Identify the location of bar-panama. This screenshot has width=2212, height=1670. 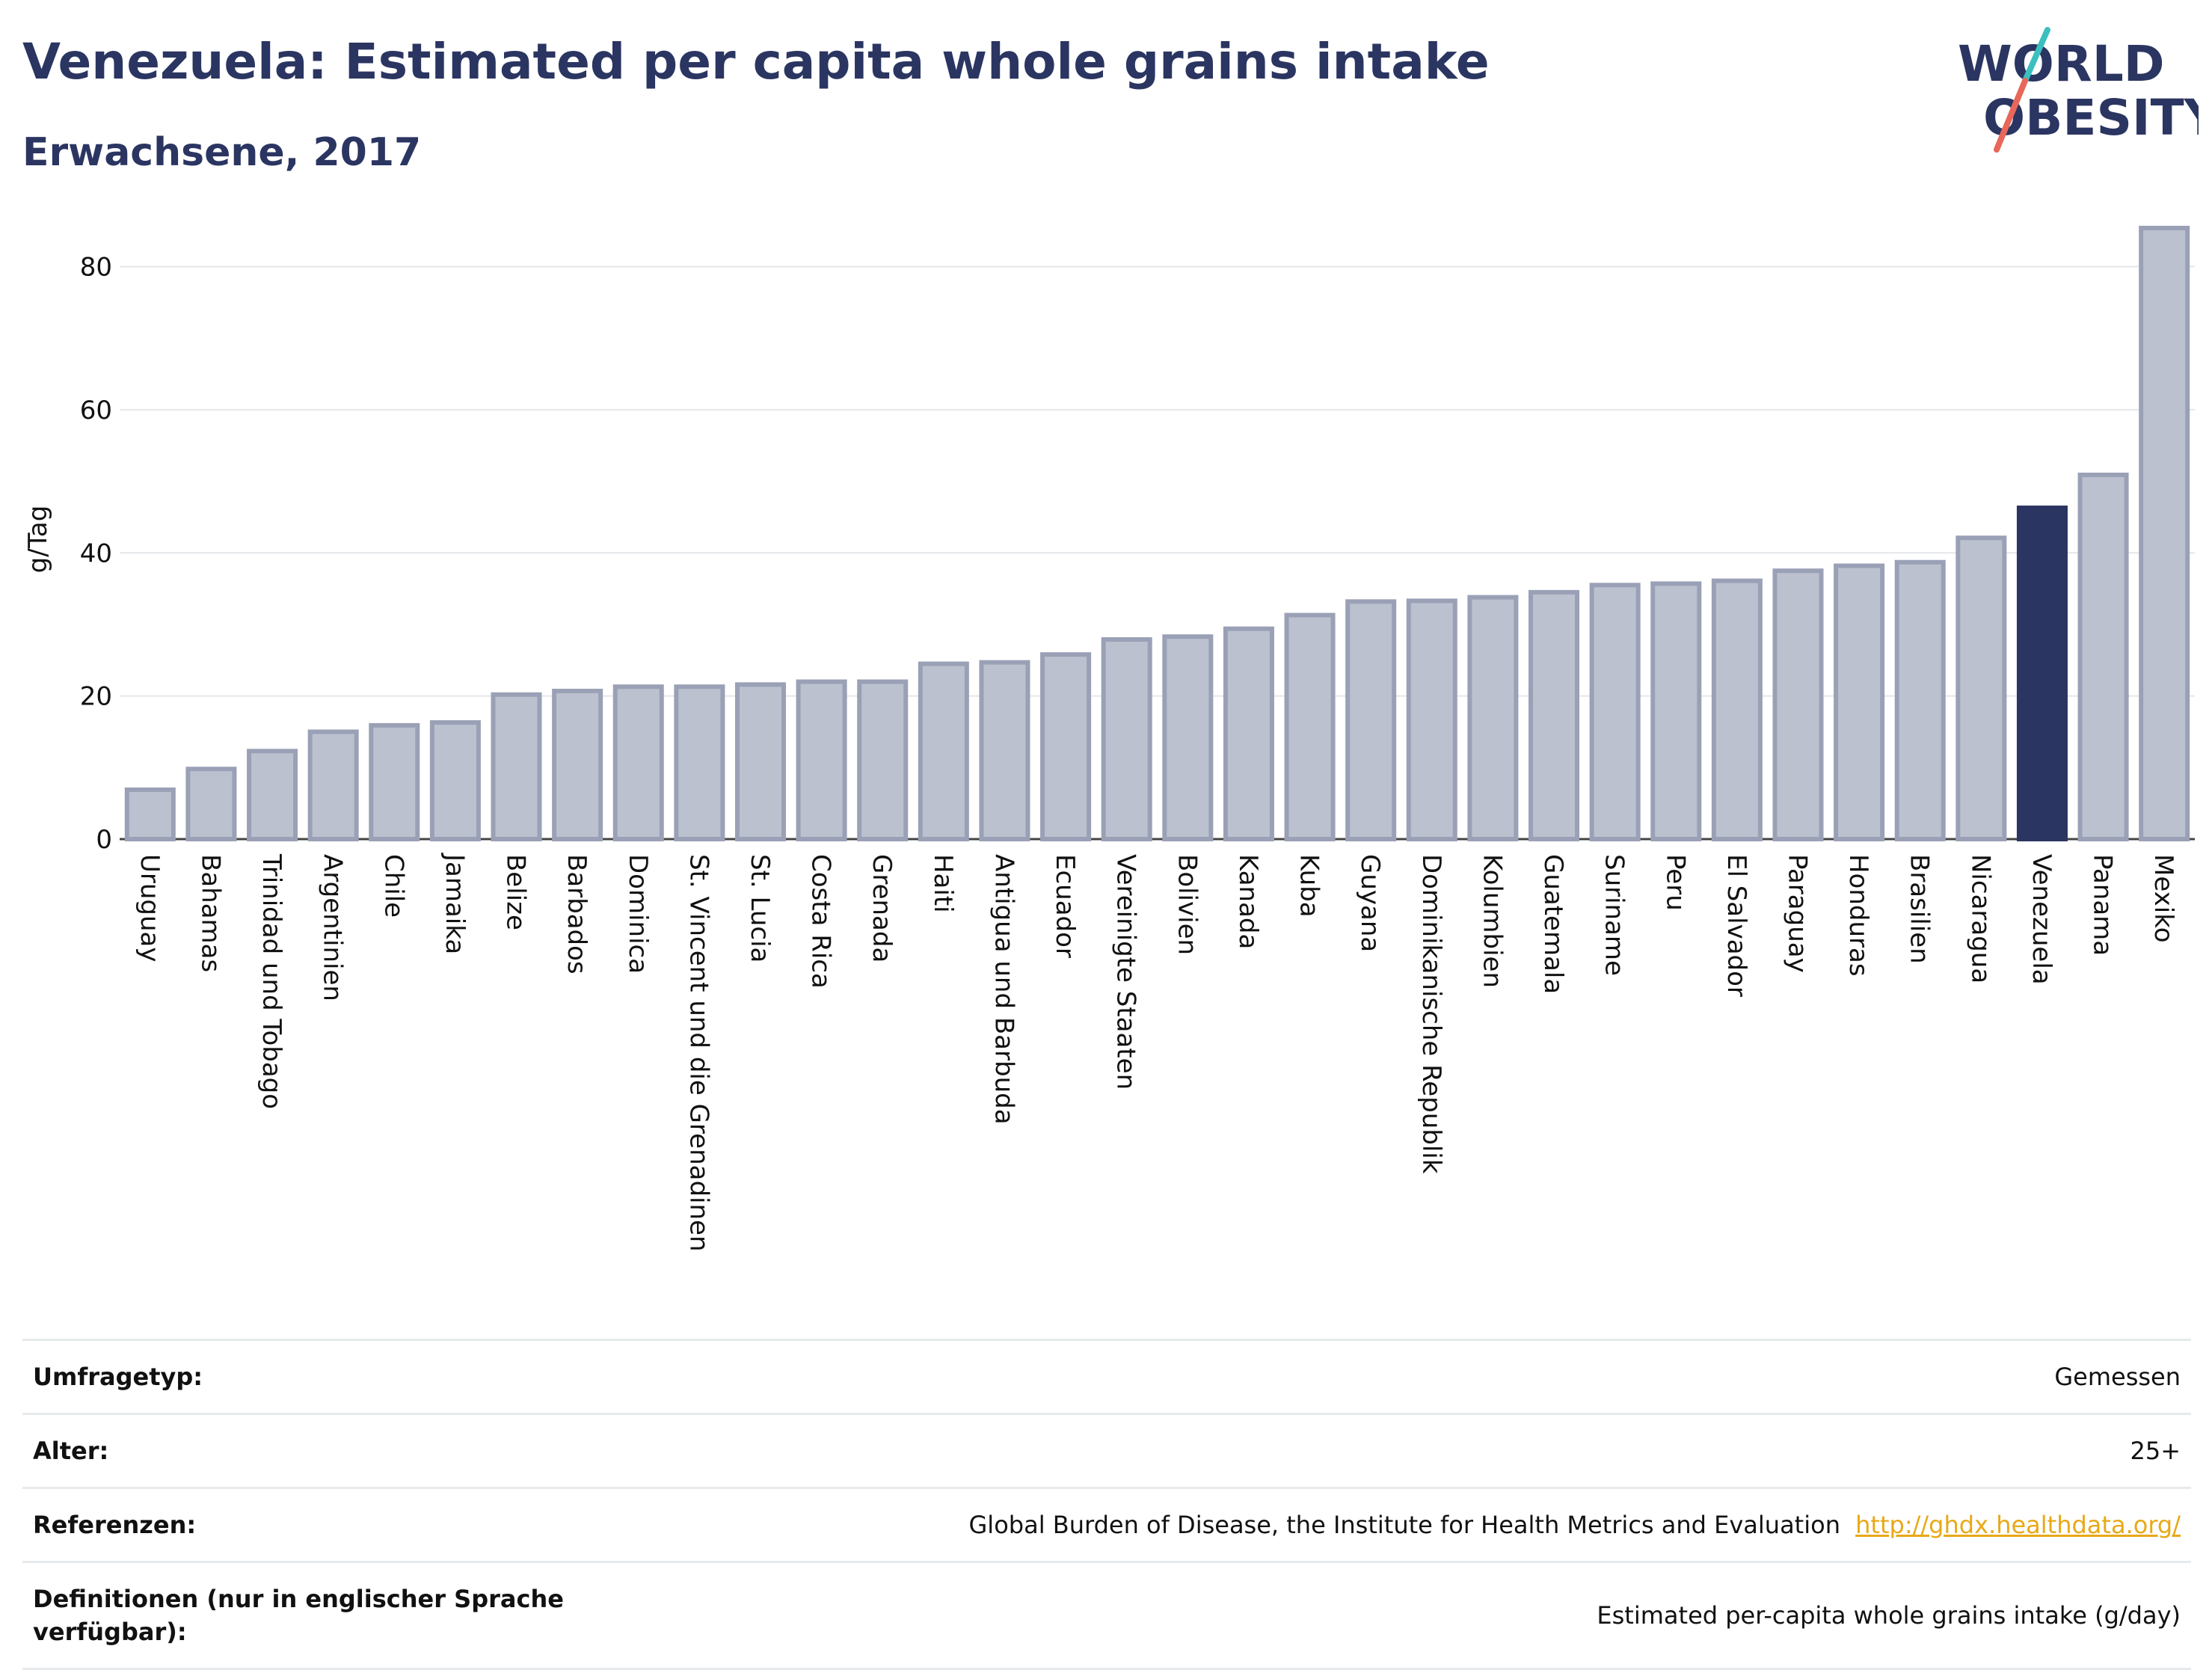
(2103, 656).